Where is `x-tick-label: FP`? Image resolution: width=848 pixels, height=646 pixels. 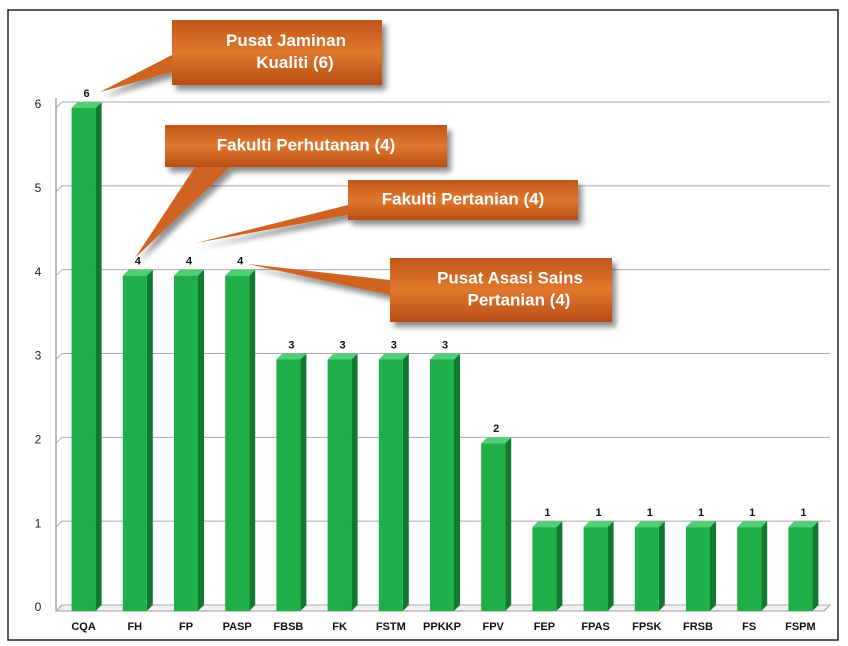
x-tick-label: FP is located at coordinates (186, 627).